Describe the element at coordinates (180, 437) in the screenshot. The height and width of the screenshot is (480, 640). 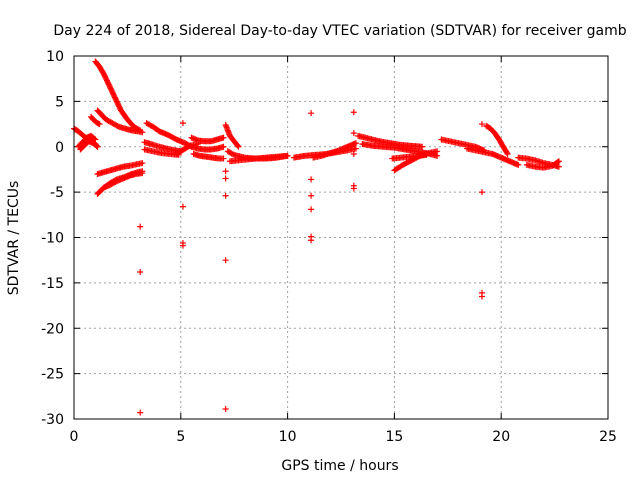
I see `x-tick-label: 5` at that location.